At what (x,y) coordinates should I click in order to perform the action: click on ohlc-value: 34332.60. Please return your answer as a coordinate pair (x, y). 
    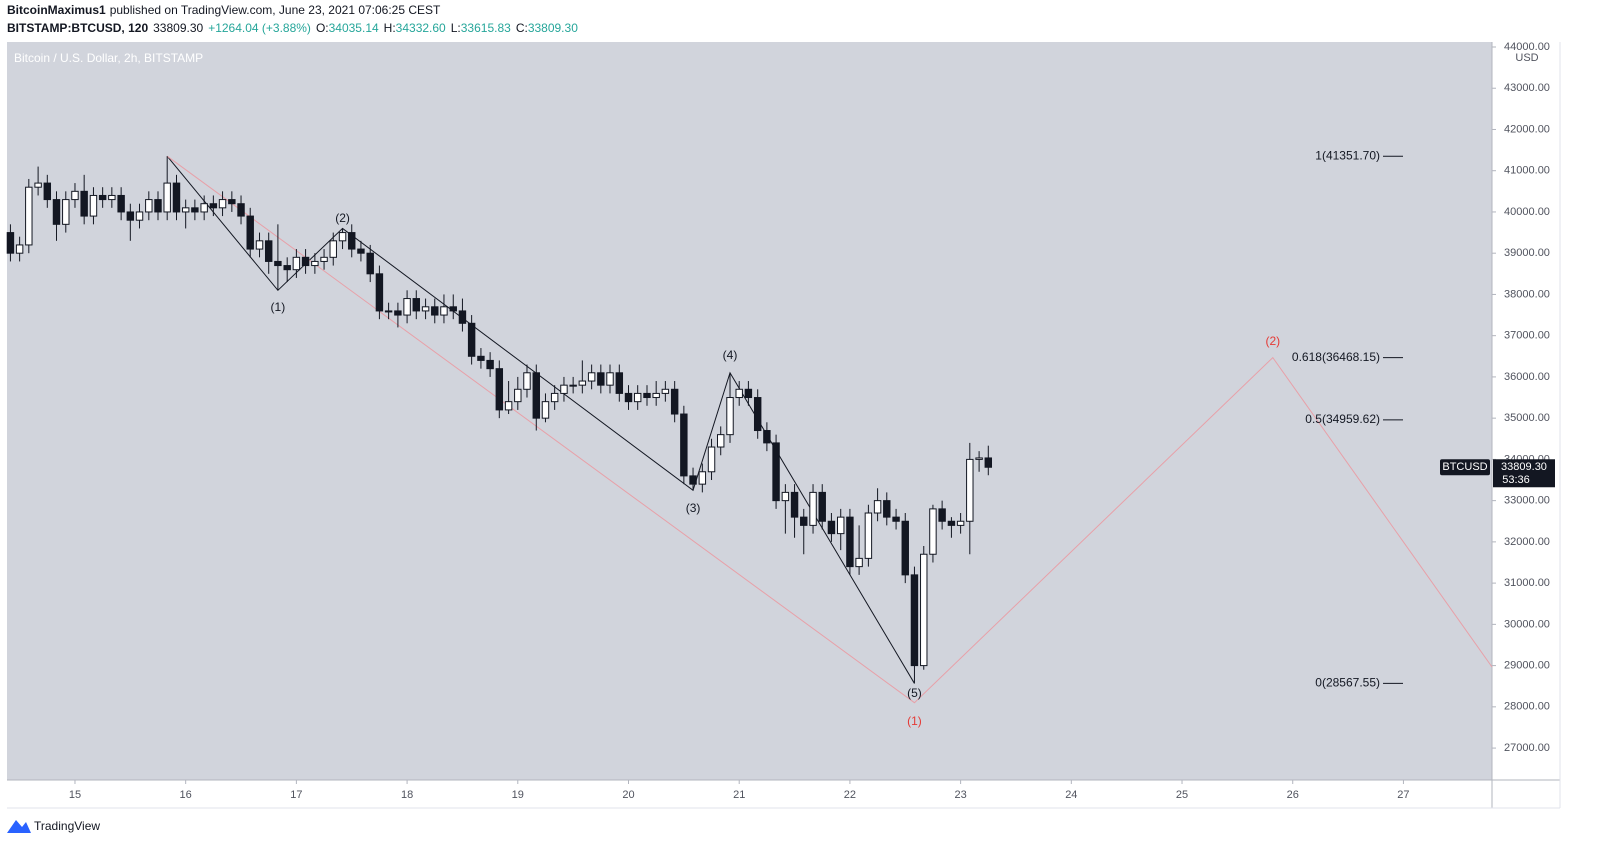
    Looking at the image, I should click on (421, 28).